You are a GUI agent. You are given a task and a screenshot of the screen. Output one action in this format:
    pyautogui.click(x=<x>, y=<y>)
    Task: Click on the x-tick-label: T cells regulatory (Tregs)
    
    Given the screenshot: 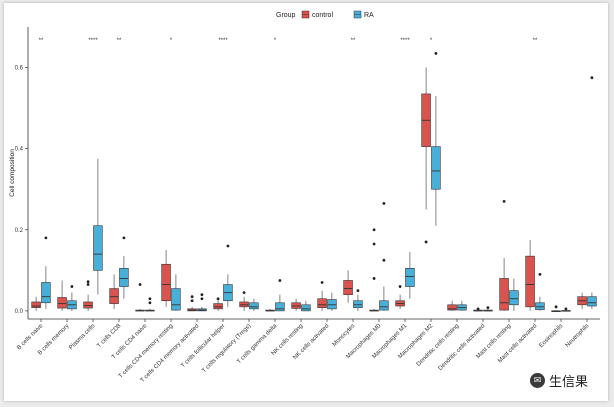 What is the action you would take?
    pyautogui.click(x=226, y=348)
    